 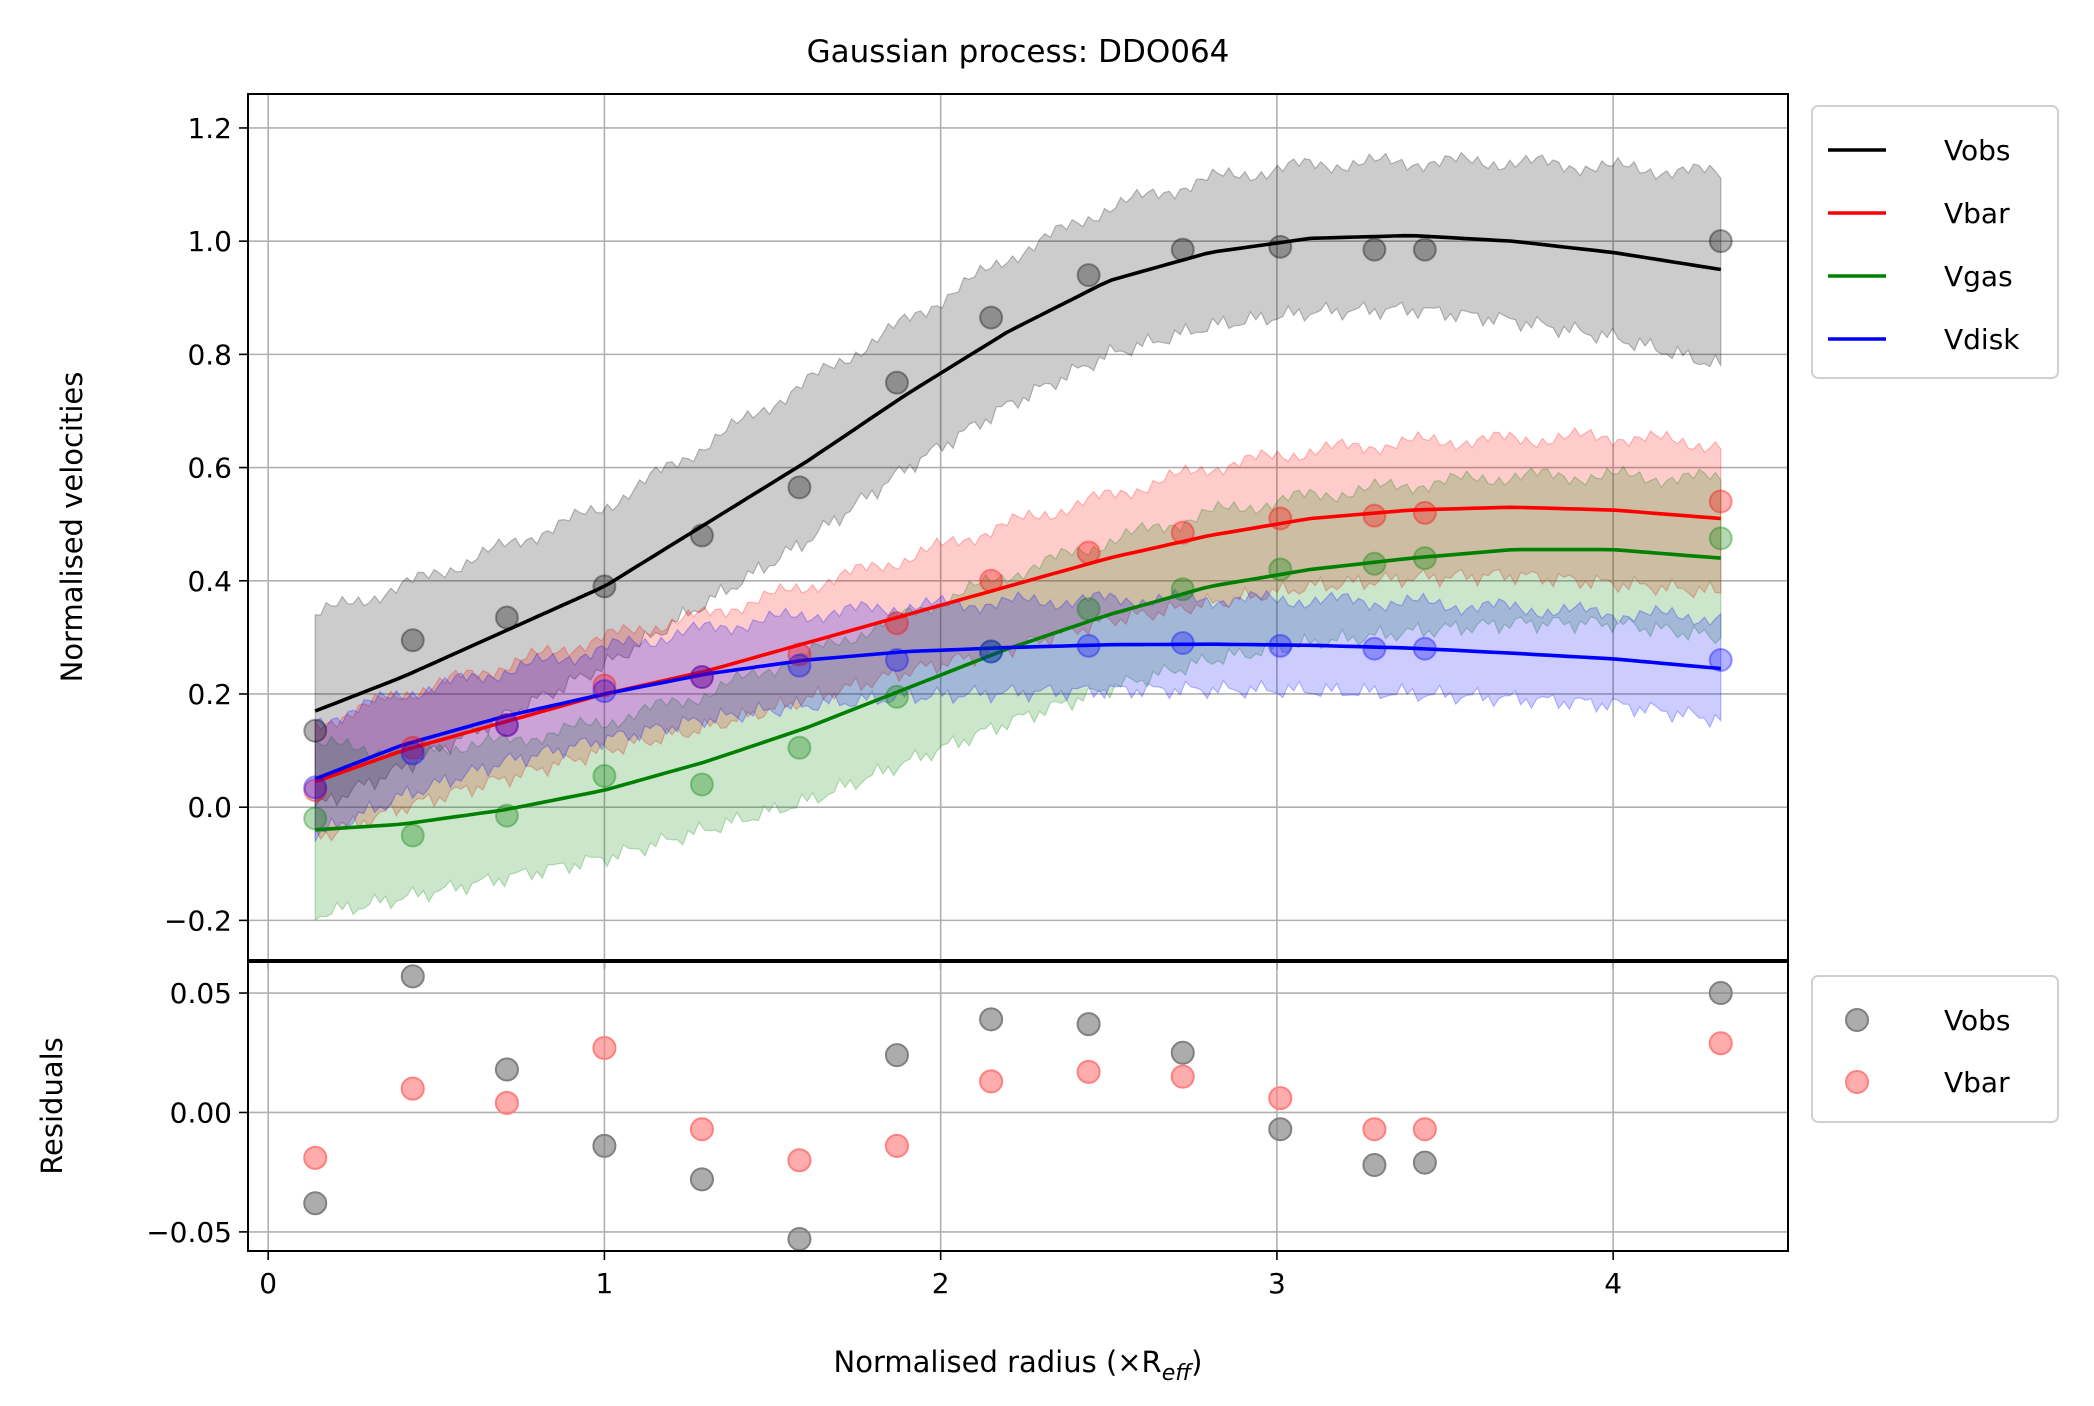 What do you see at coordinates (209, 581) in the screenshot?
I see `main-y-tick-label-3: 0.4` at bounding box center [209, 581].